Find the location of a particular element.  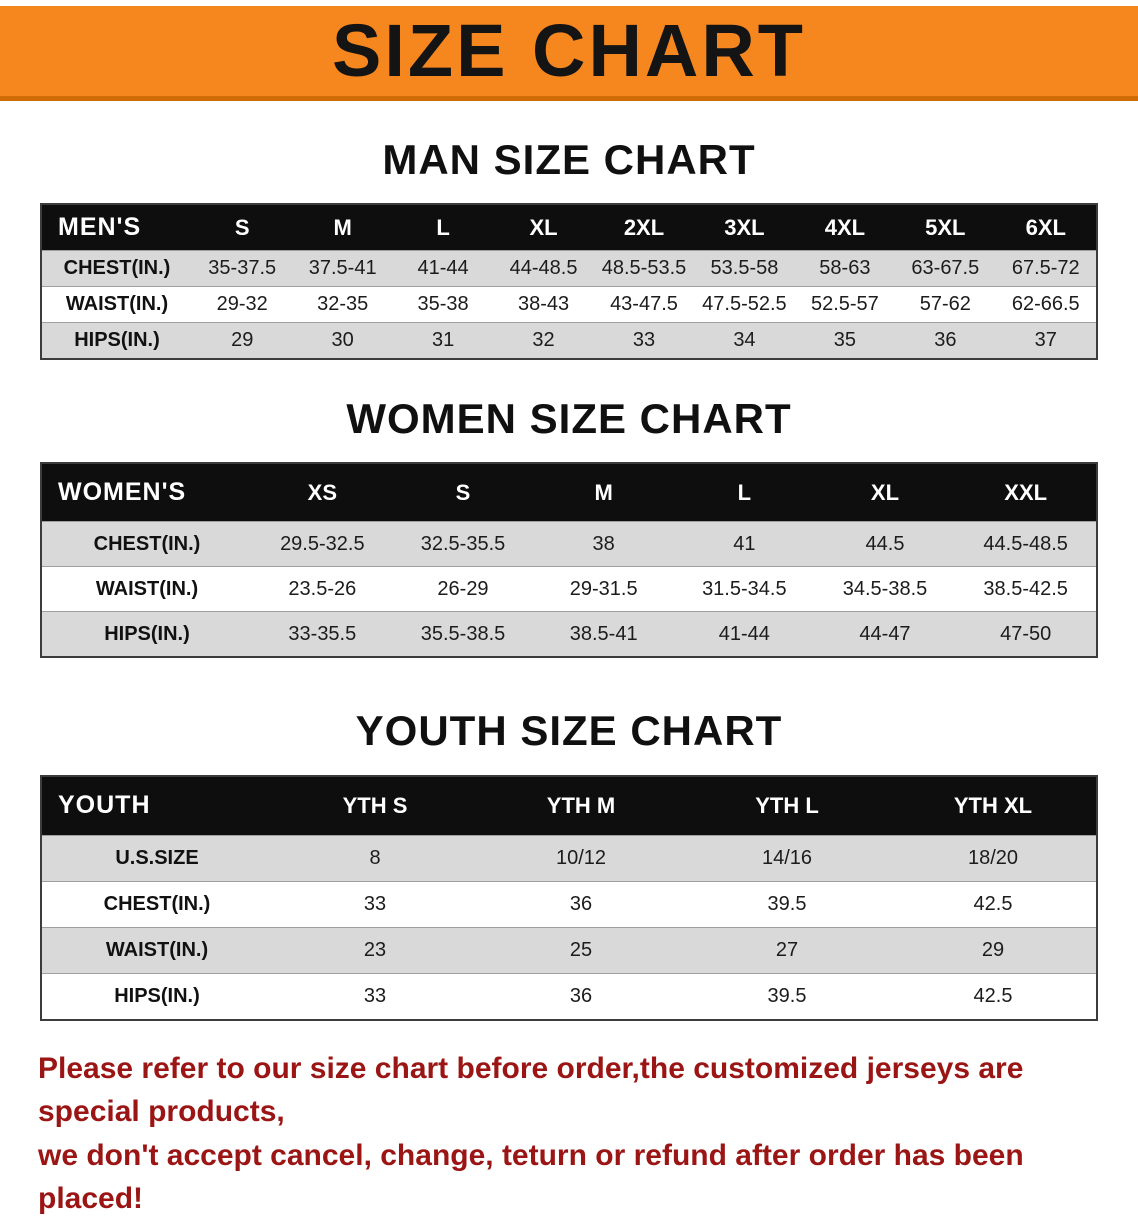

table-cell: 35-38 is located at coordinates (443, 304).